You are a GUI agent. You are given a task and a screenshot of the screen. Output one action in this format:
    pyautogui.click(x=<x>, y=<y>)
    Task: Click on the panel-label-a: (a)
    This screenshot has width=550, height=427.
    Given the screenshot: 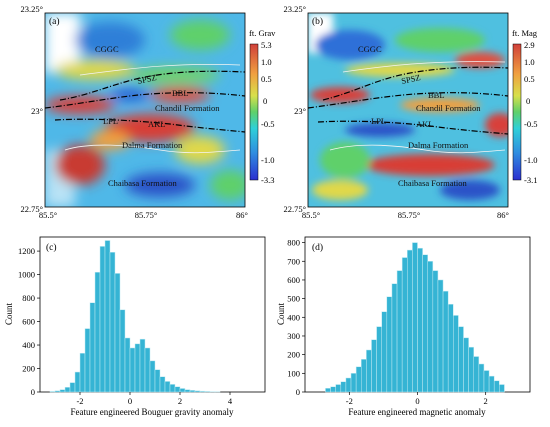 What is the action you would take?
    pyautogui.click(x=54, y=21)
    